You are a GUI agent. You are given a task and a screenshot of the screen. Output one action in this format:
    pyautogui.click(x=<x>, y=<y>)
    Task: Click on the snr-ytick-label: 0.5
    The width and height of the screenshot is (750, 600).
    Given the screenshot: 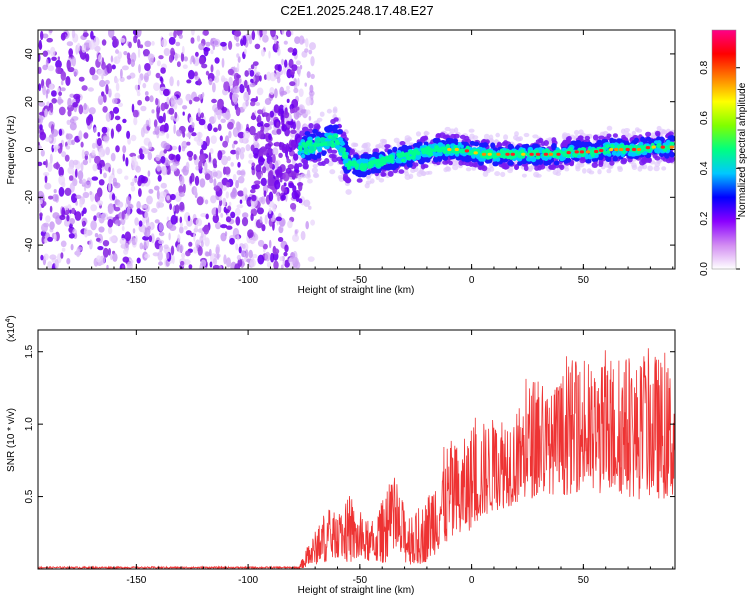 What is the action you would take?
    pyautogui.click(x=29, y=496)
    